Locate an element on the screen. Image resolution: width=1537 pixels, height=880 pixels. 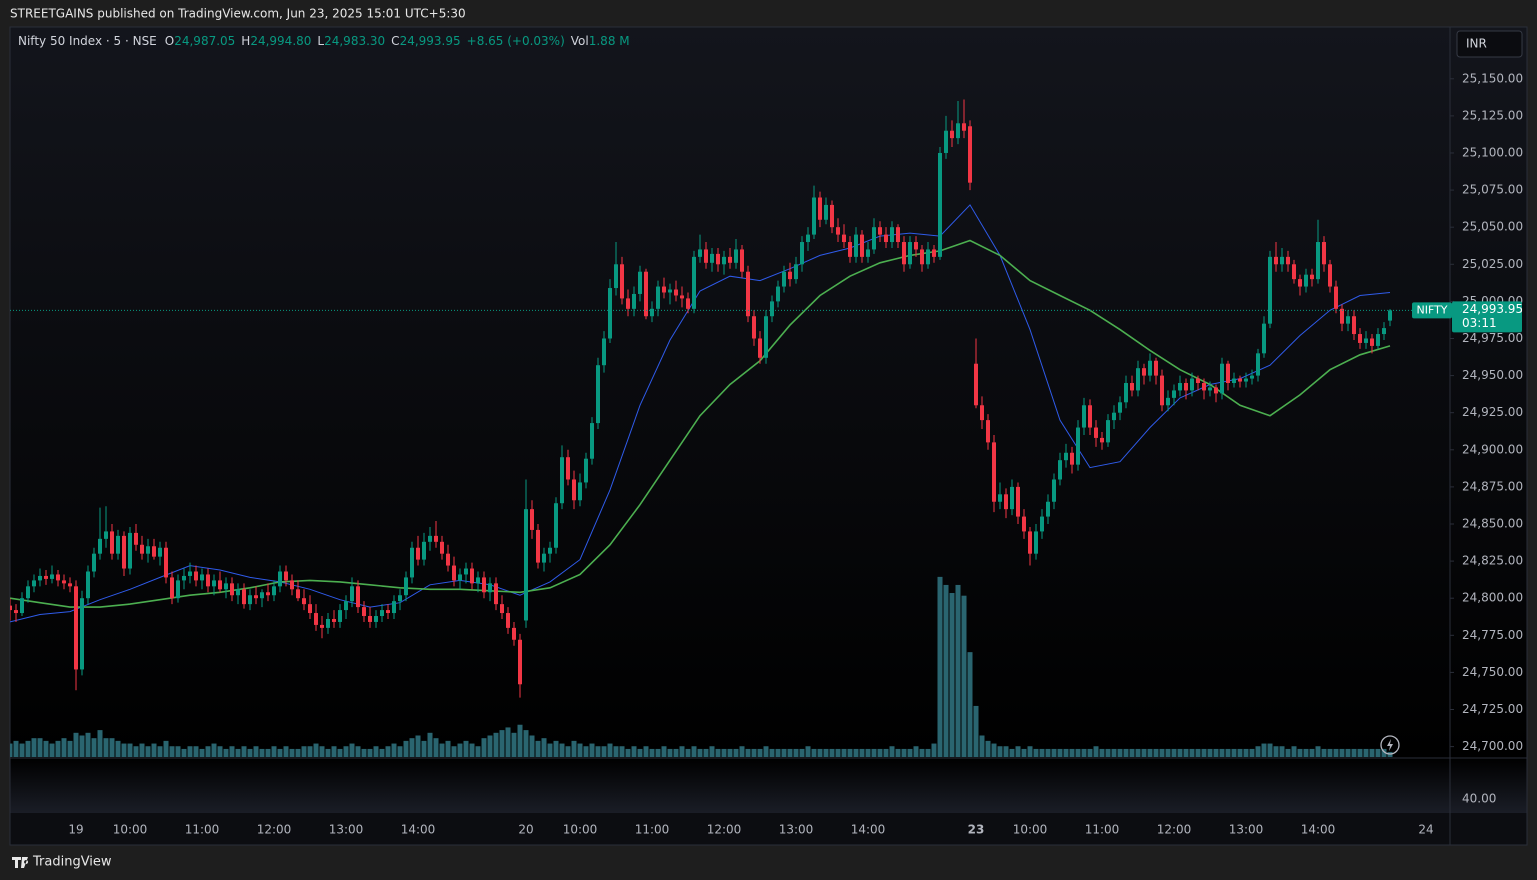
lower-pane-label: 40.00 is located at coordinates (1479, 799).